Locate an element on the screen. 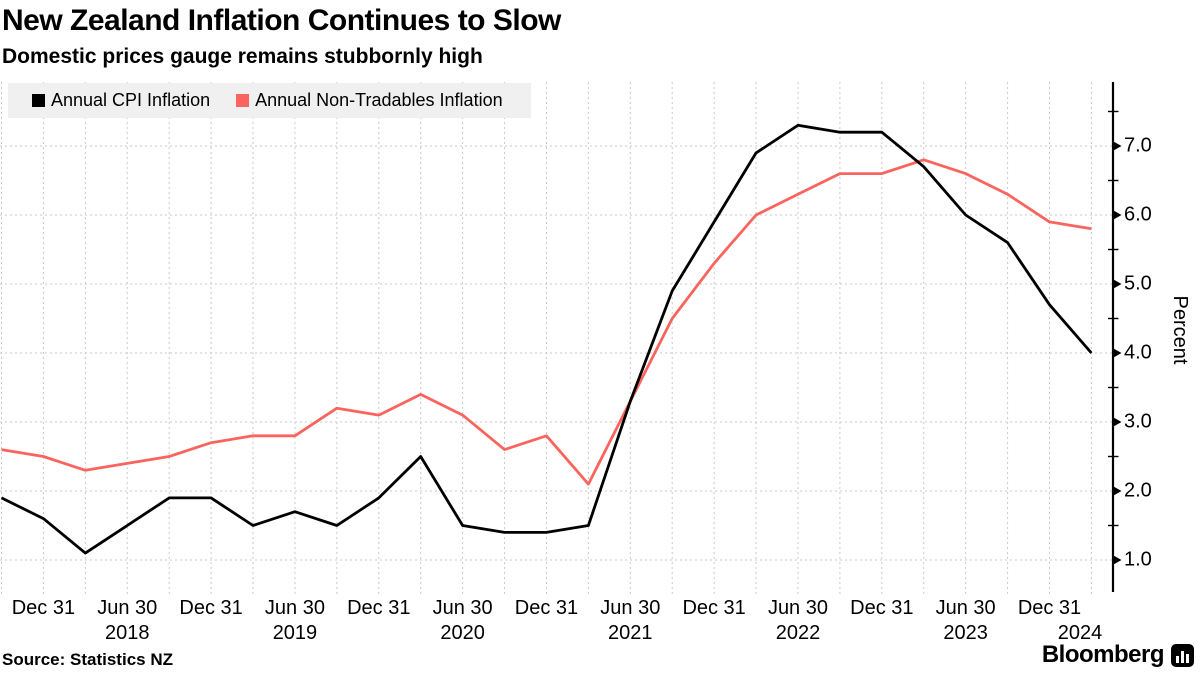  x-year-label: 2019 is located at coordinates (295, 633).